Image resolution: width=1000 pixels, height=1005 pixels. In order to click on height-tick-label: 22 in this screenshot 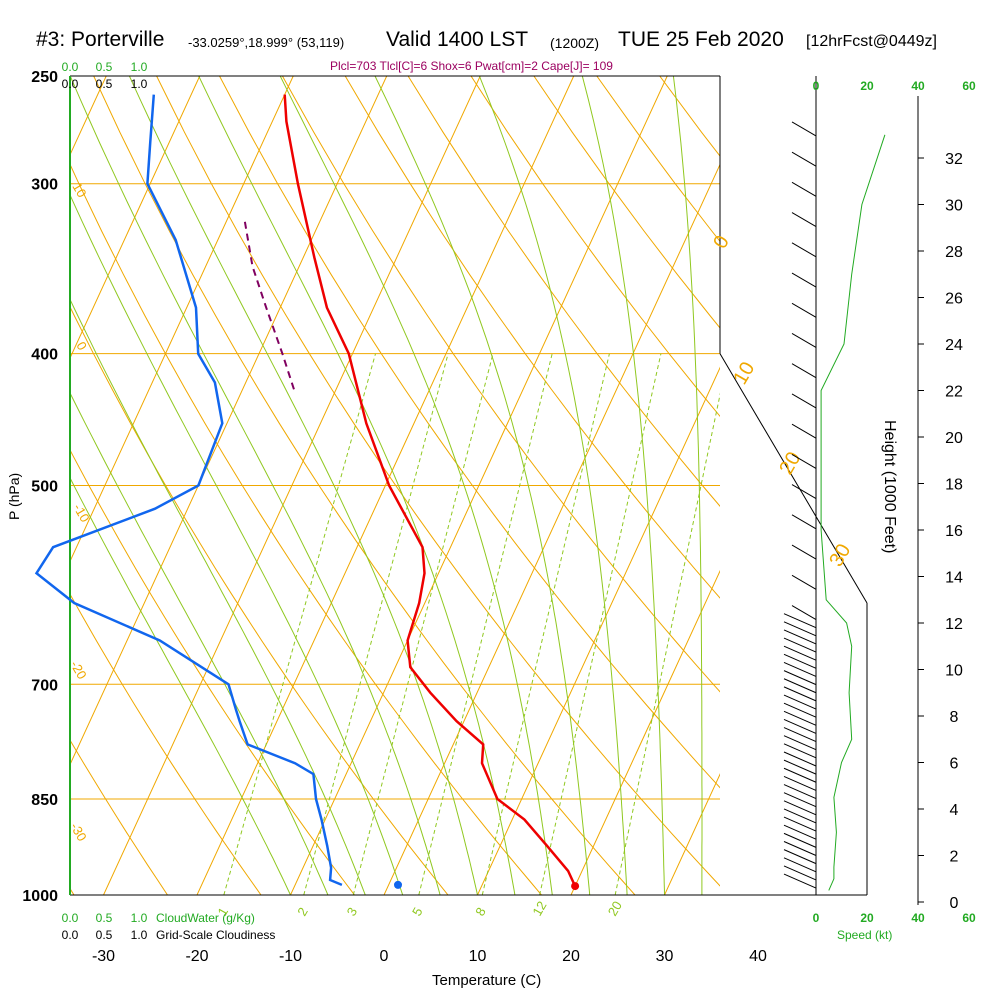, I will do `click(954, 392)`.